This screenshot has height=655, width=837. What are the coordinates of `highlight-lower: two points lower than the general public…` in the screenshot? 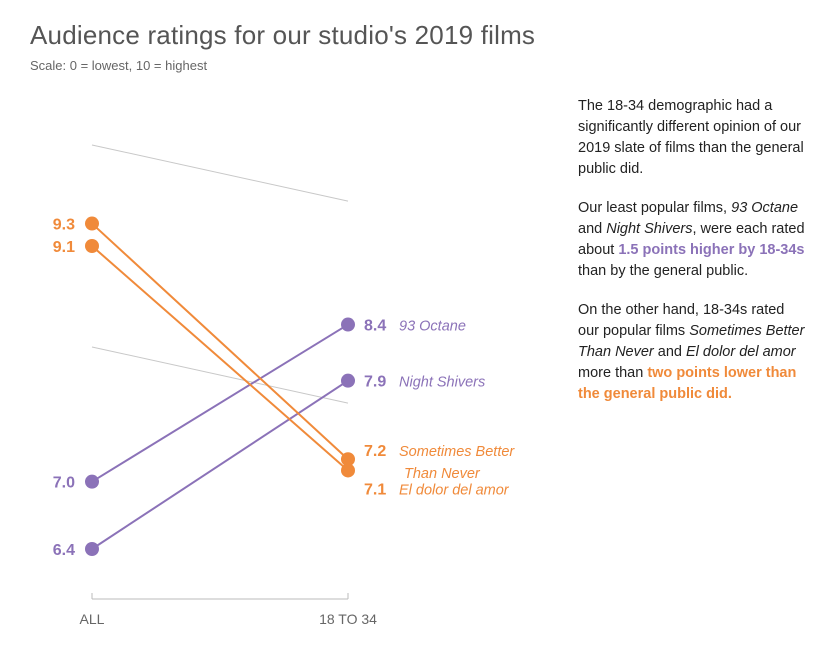 It's located at (687, 383).